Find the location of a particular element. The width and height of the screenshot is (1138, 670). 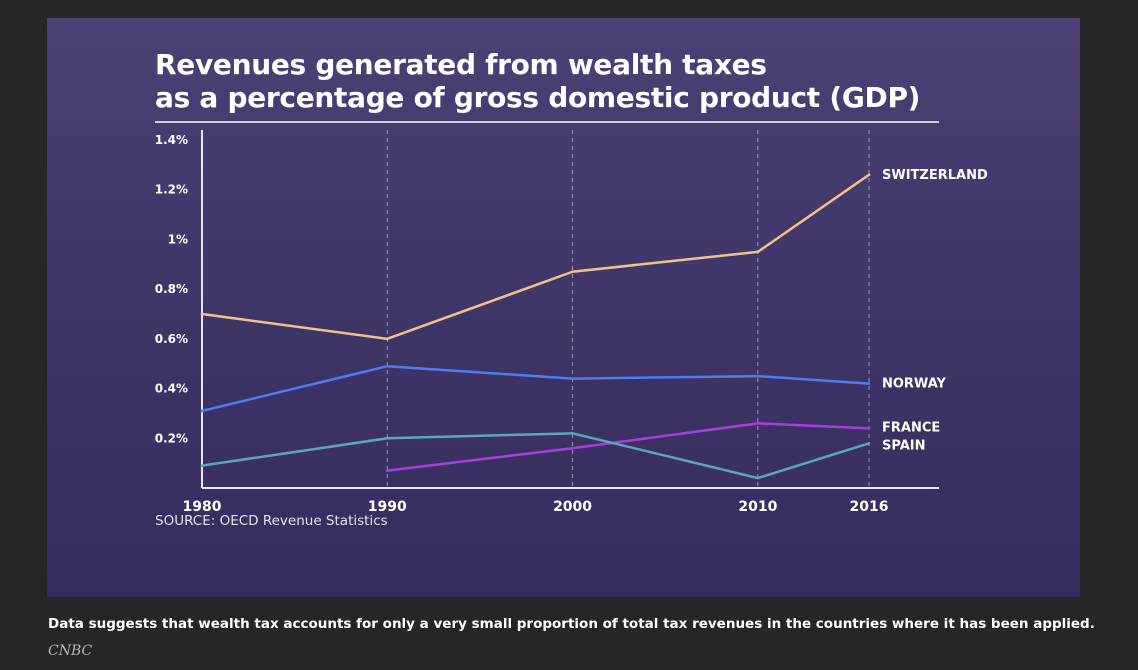

y-tick-label: 1.4% is located at coordinates (171, 140).